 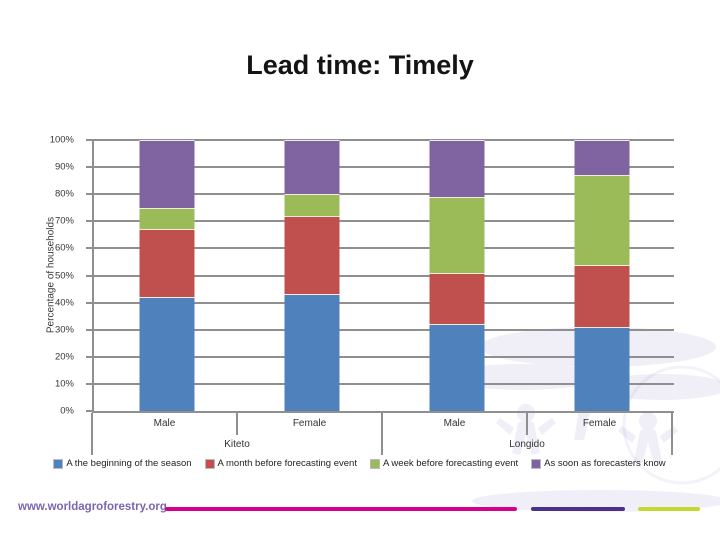 What do you see at coordinates (164, 423) in the screenshot?
I see `category-label-0: Male` at bounding box center [164, 423].